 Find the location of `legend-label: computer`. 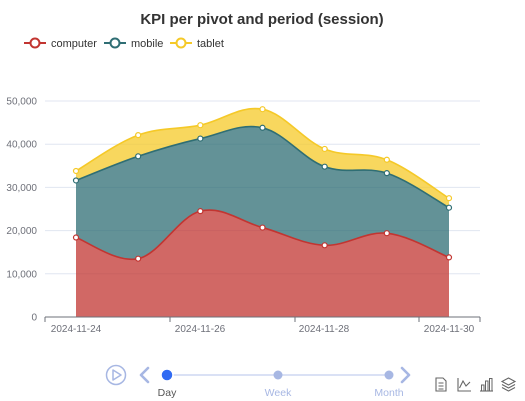

legend-label: computer is located at coordinates (74, 44).